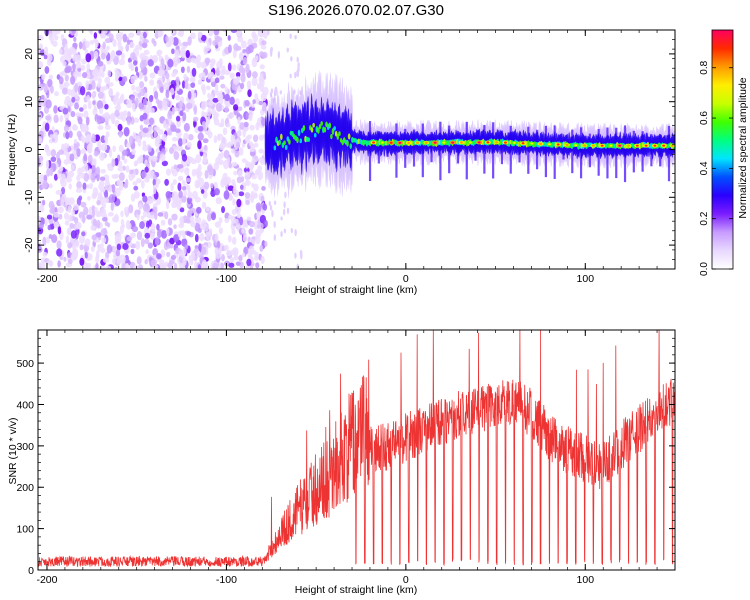 This screenshot has width=750, height=600. What do you see at coordinates (25, 530) in the screenshot?
I see `y-tick-label: 100` at bounding box center [25, 530].